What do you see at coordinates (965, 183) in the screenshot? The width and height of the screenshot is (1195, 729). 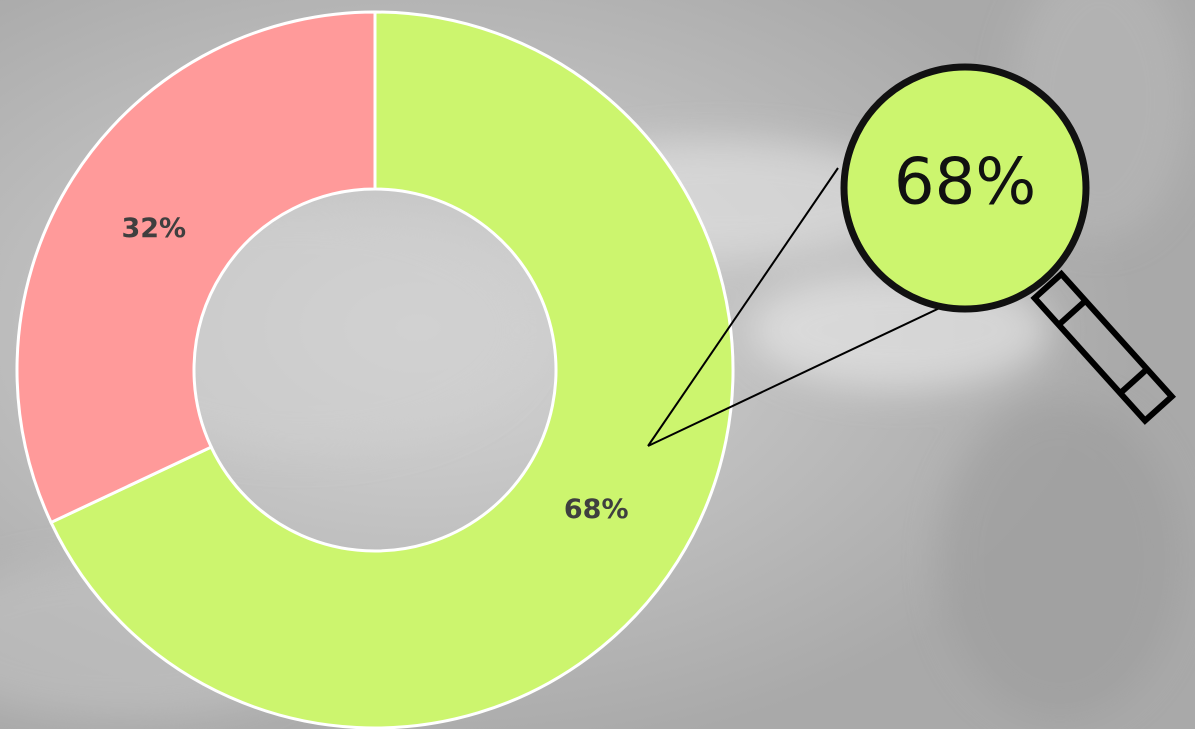 I see `callout-label: 68%` at bounding box center [965, 183].